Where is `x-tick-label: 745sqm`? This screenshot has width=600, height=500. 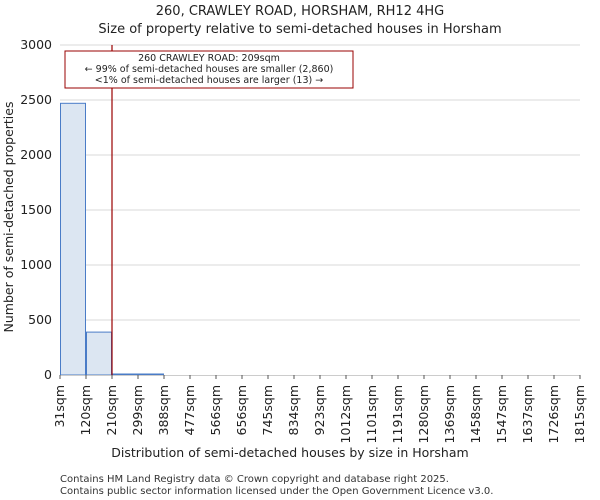 x-tick-label: 745sqm is located at coordinates (267, 410).